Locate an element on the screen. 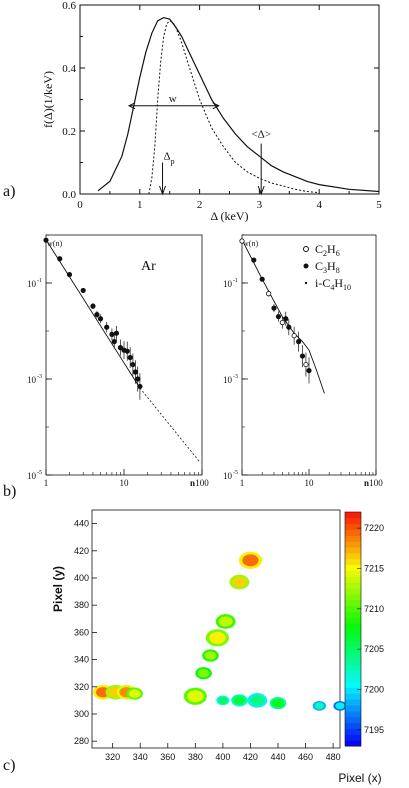 This screenshot has width=409, height=788. chart-a-arrowhead-right is located at coordinates (216, 106).